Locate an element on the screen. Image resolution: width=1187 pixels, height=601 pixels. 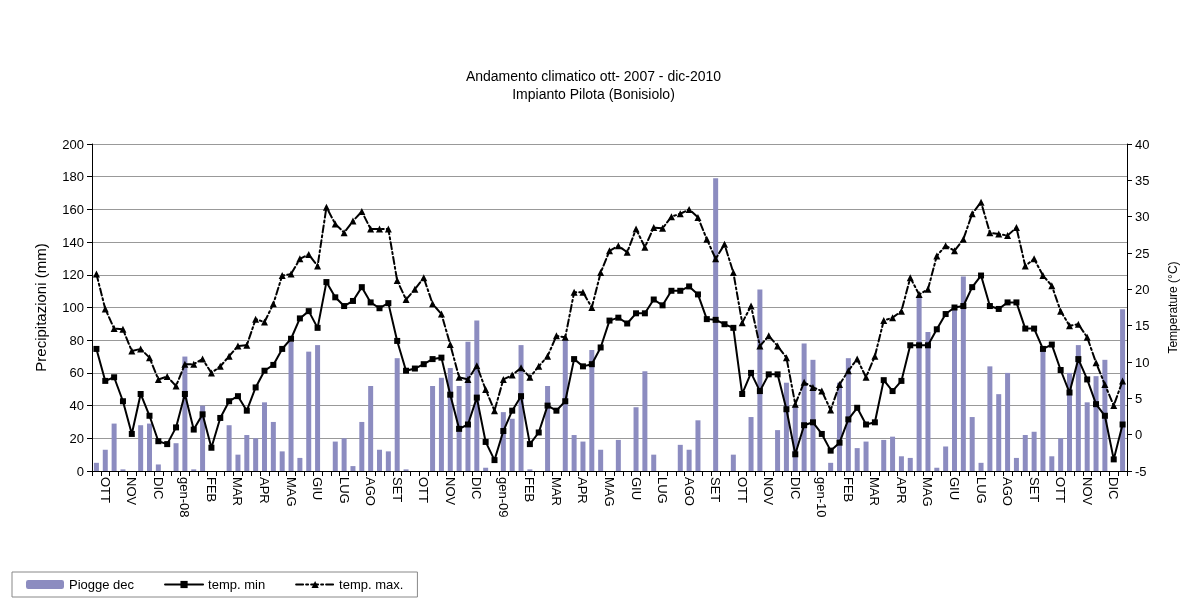
y2-tick-label: 30 is located at coordinates (1142, 217).